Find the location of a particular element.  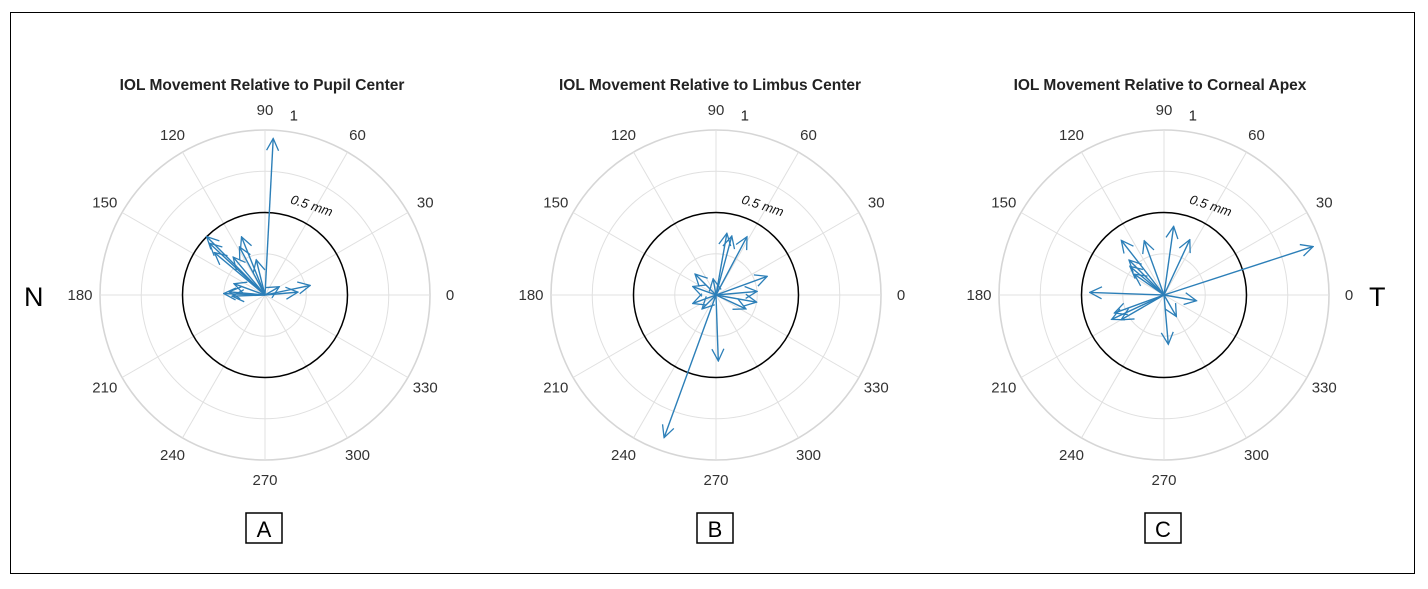

panel-label: C is located at coordinates (1163, 529).